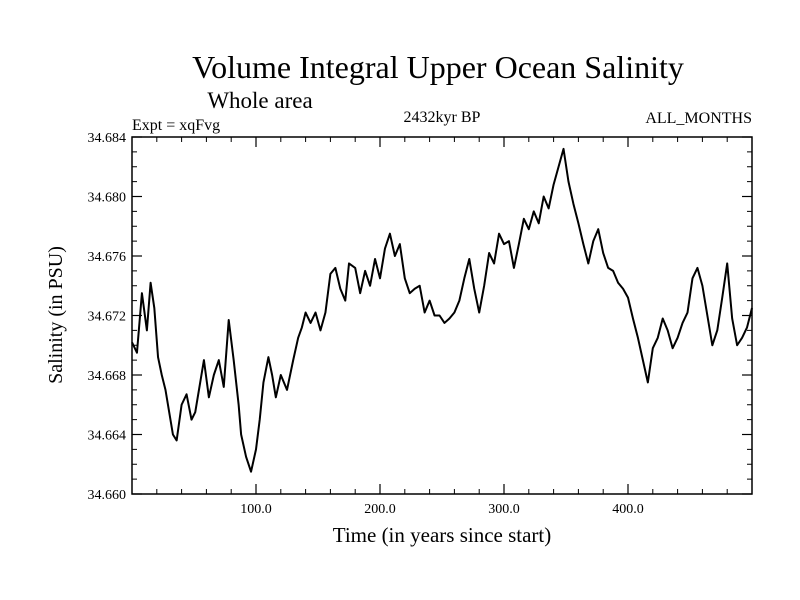 The height and width of the screenshot is (600, 800). Describe the element at coordinates (259, 100) in the screenshot. I see `chart-subtitle: Whole area` at that location.